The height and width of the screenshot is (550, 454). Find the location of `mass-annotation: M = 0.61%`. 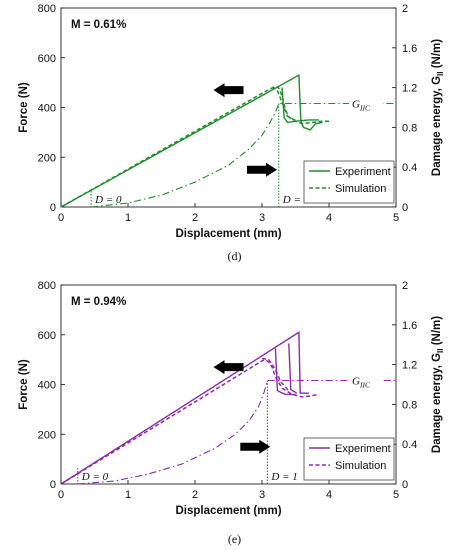

mass-annotation: M = 0.61% is located at coordinates (98, 25).